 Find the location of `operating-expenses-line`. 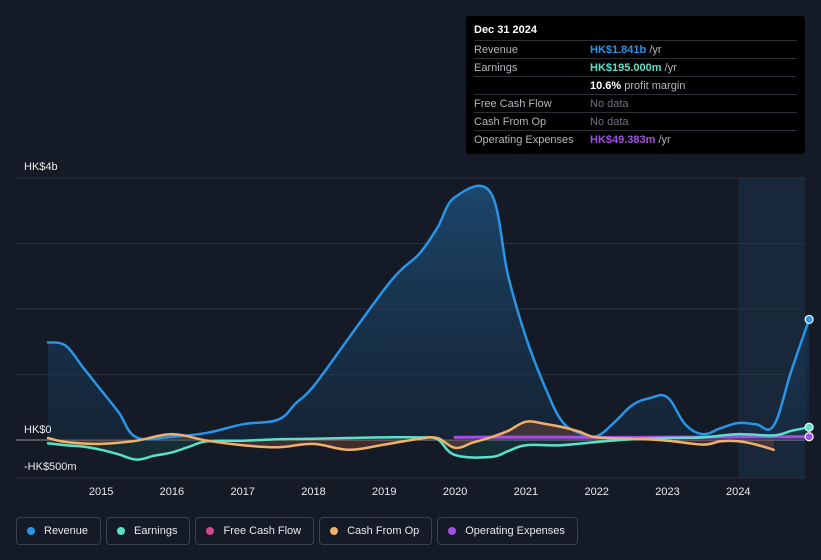

operating-expenses-line is located at coordinates (632, 437).